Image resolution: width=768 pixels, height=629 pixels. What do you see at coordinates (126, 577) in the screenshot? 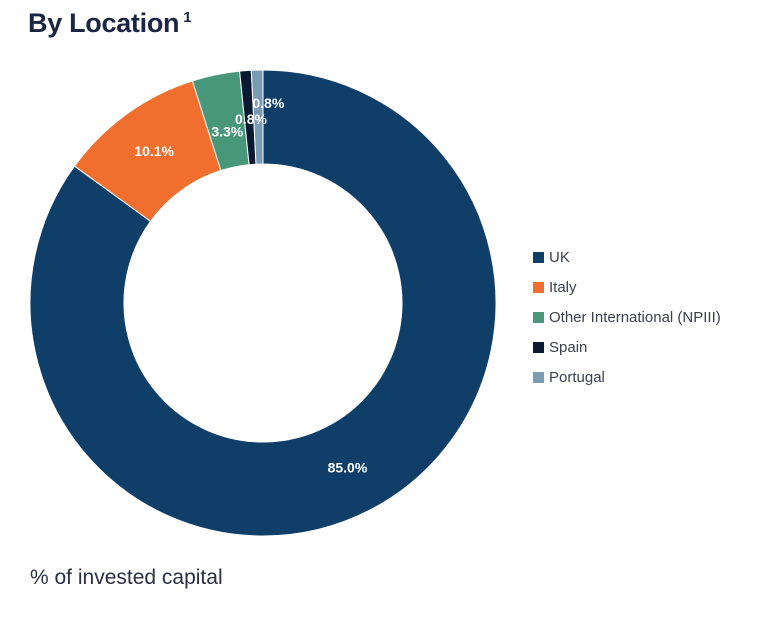
I see `chart-footnote: % of invested capital` at bounding box center [126, 577].